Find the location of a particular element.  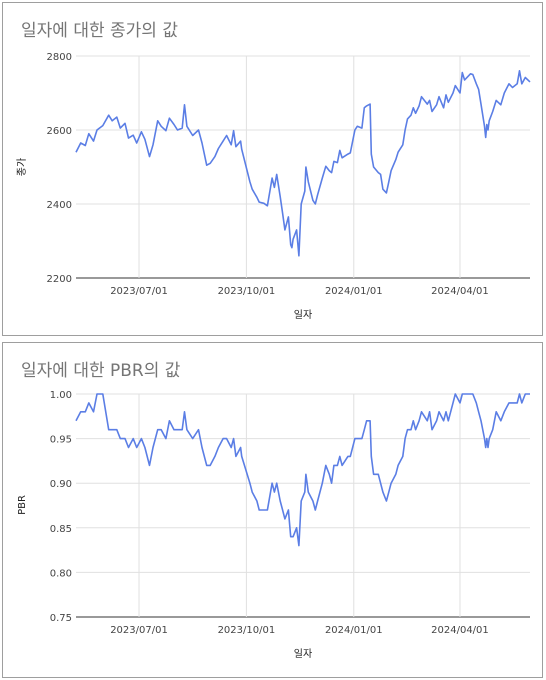

chart-title: 일자에 대한 종가의 값 is located at coordinates (99, 31).